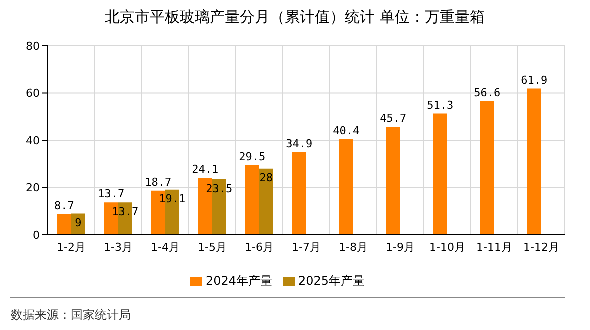 The image size is (590, 330). Describe the element at coordinates (36, 235) in the screenshot. I see `y-tick-label: 0` at that location.